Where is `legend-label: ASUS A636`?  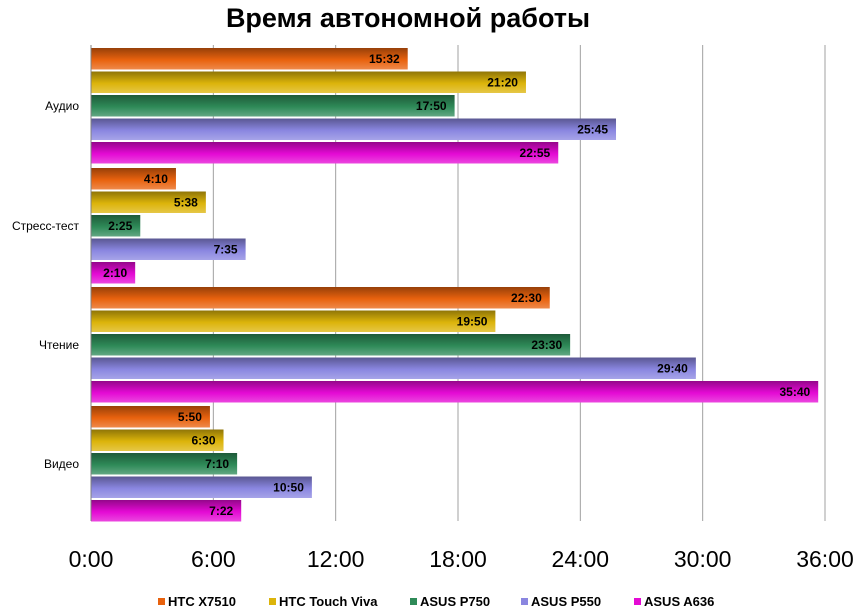
legend-label: ASUS A636 is located at coordinates (679, 601).